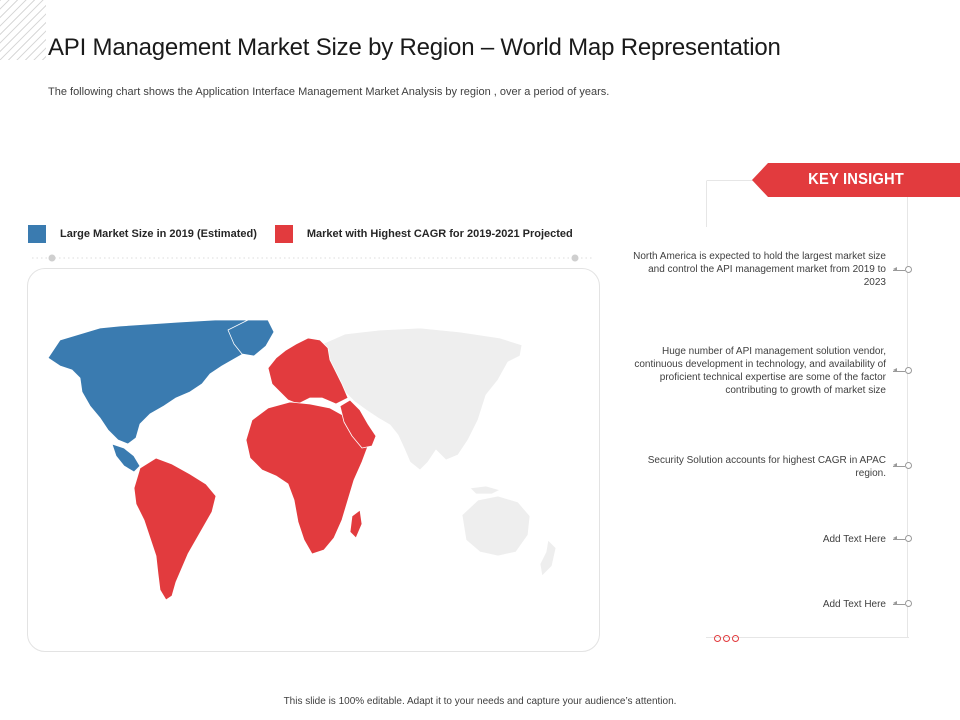  Describe the element at coordinates (308, 371) in the screenshot. I see `region-europe` at that location.